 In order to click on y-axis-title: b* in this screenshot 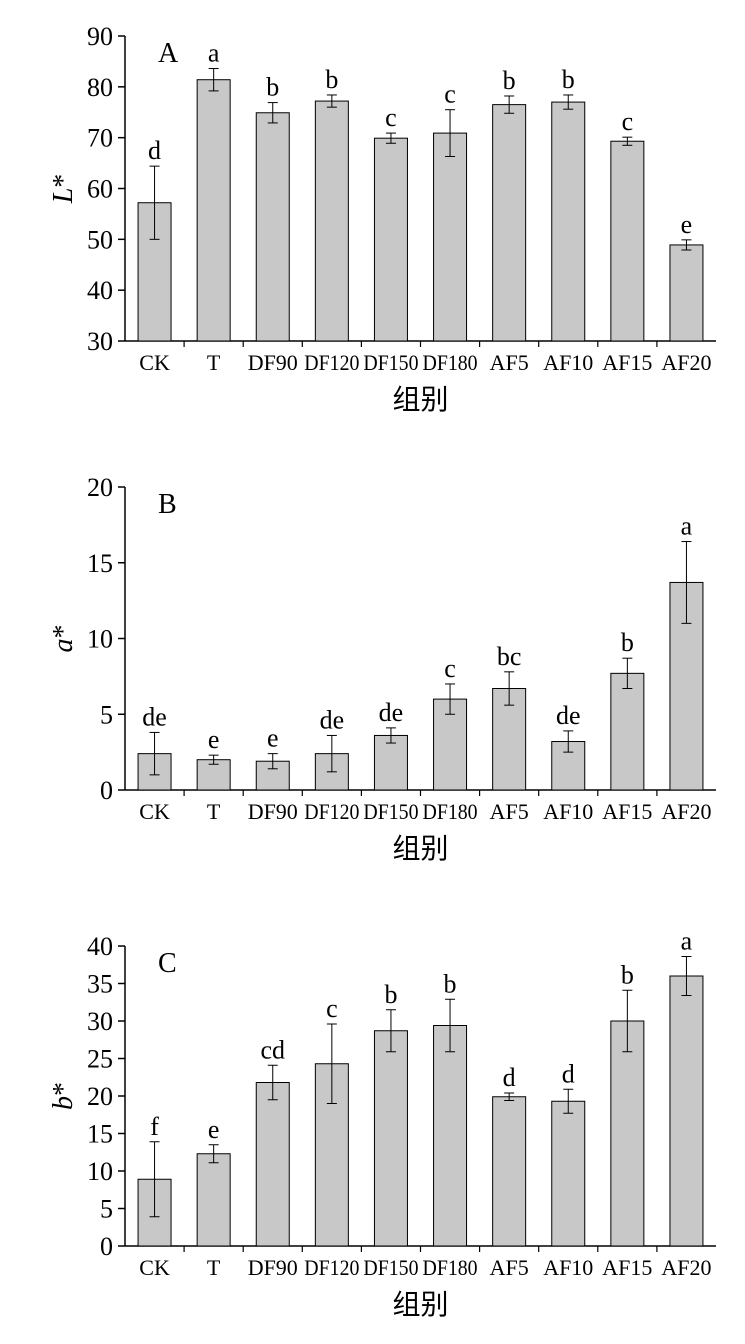, I will do `click(63, 1096)`.